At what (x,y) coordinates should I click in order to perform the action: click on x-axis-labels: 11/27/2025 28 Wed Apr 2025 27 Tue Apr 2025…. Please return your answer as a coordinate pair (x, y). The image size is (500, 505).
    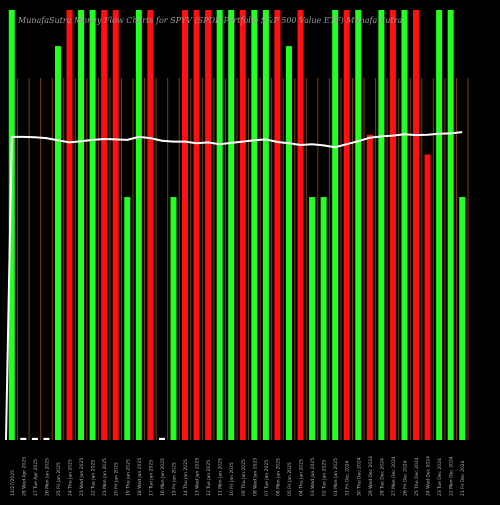
    Looking at the image, I should click on (238, 476).